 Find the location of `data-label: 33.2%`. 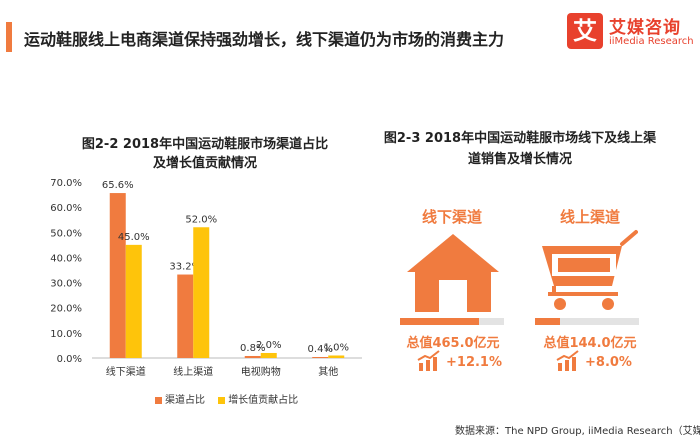

data-label: 33.2% is located at coordinates (185, 267).